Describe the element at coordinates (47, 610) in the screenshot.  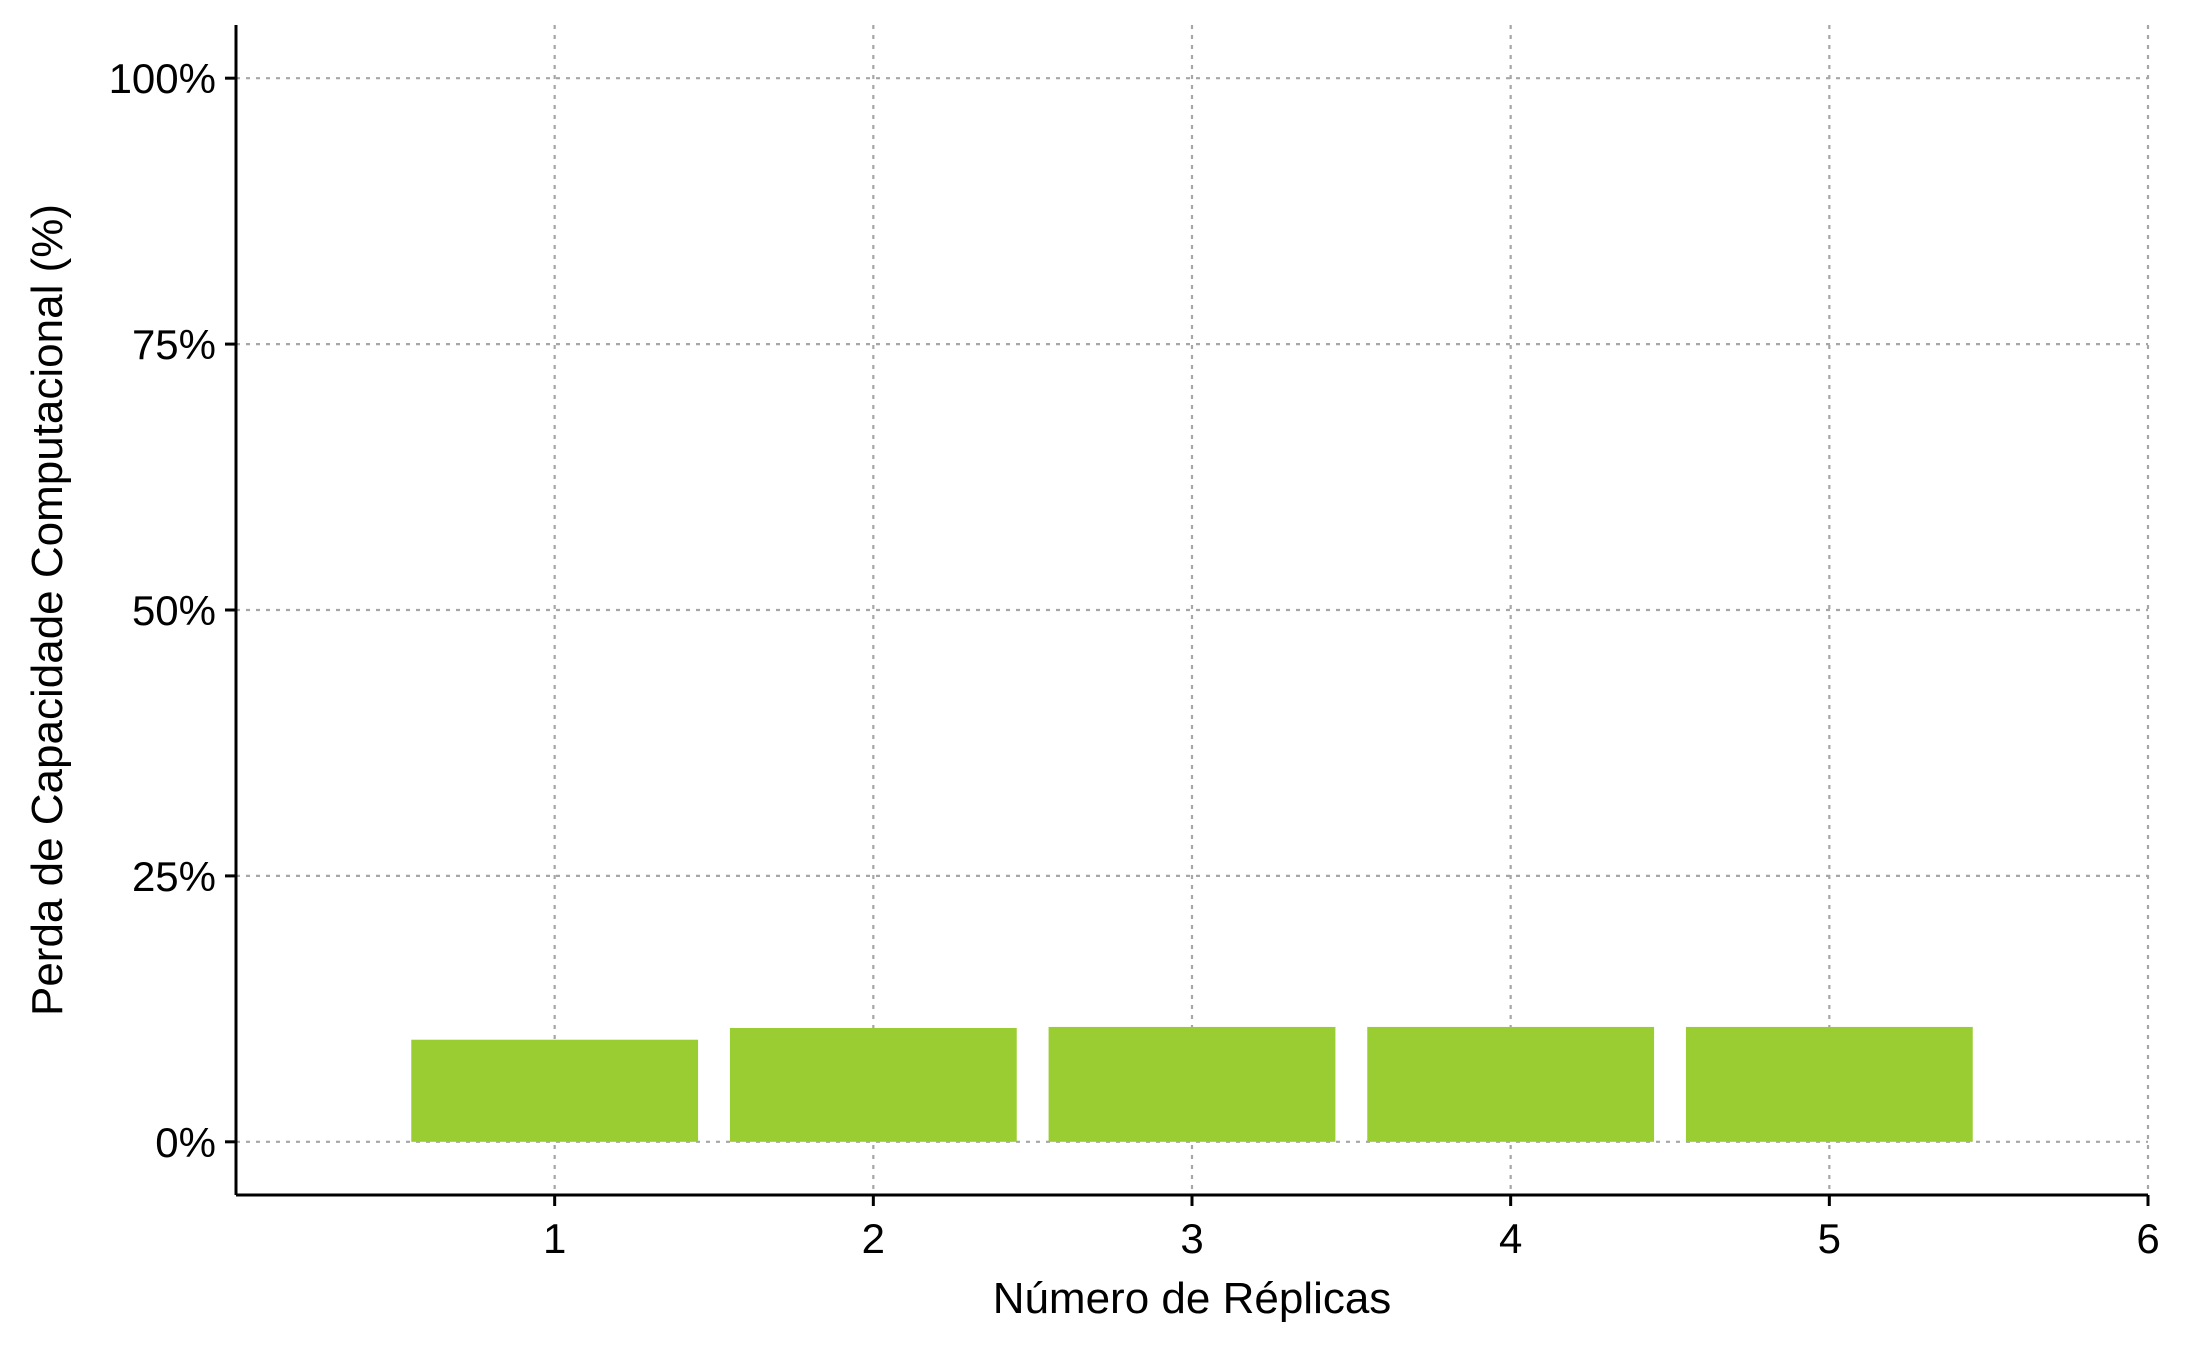
I see `y-axis-title: Perda de Capacidade Computacional (%)` at that location.